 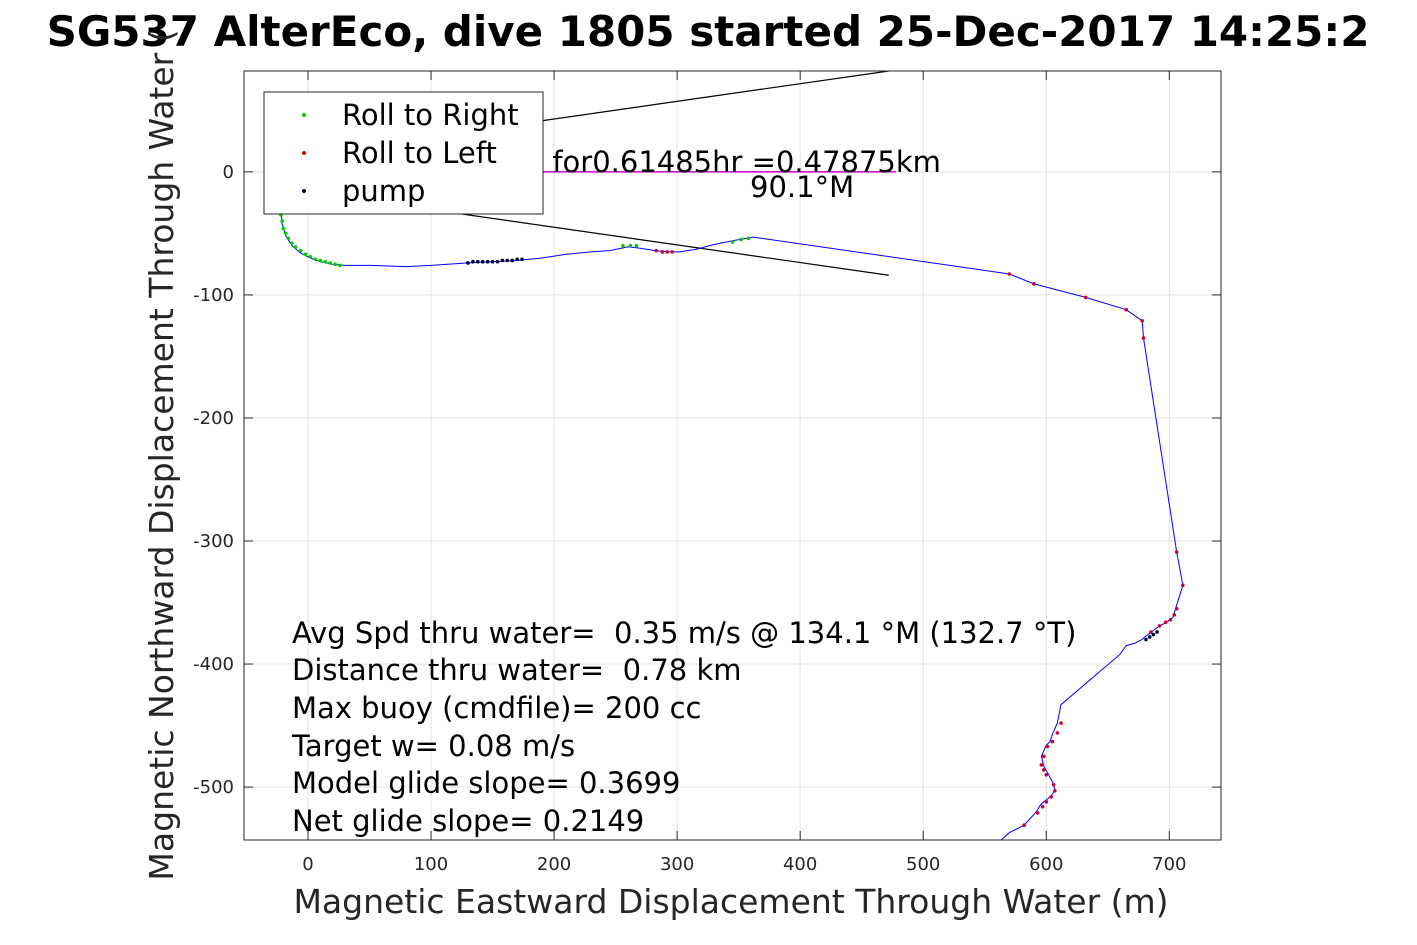 What do you see at coordinates (1046, 864) in the screenshot?
I see `x-tick-label: 600` at bounding box center [1046, 864].